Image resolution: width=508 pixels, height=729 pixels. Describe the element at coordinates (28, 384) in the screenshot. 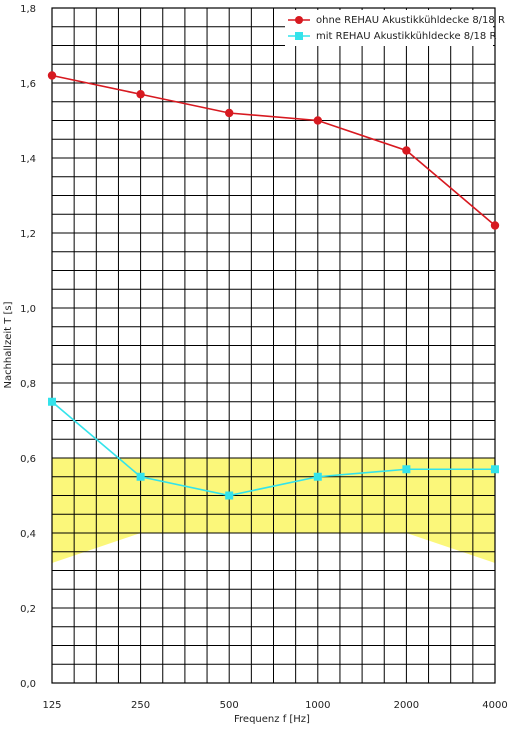

I see `y-tick-label: 0,8` at that location.